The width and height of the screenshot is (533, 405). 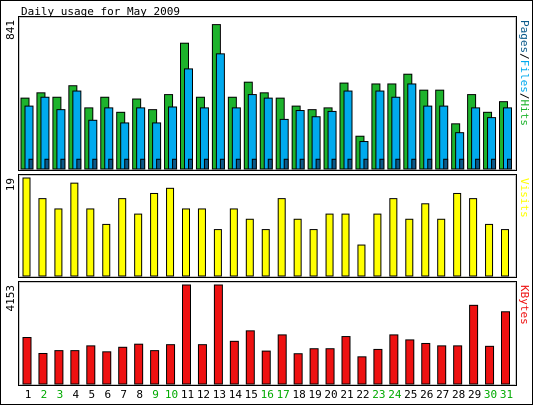 I want to click on day-label-15: 15, so click(x=251, y=394).